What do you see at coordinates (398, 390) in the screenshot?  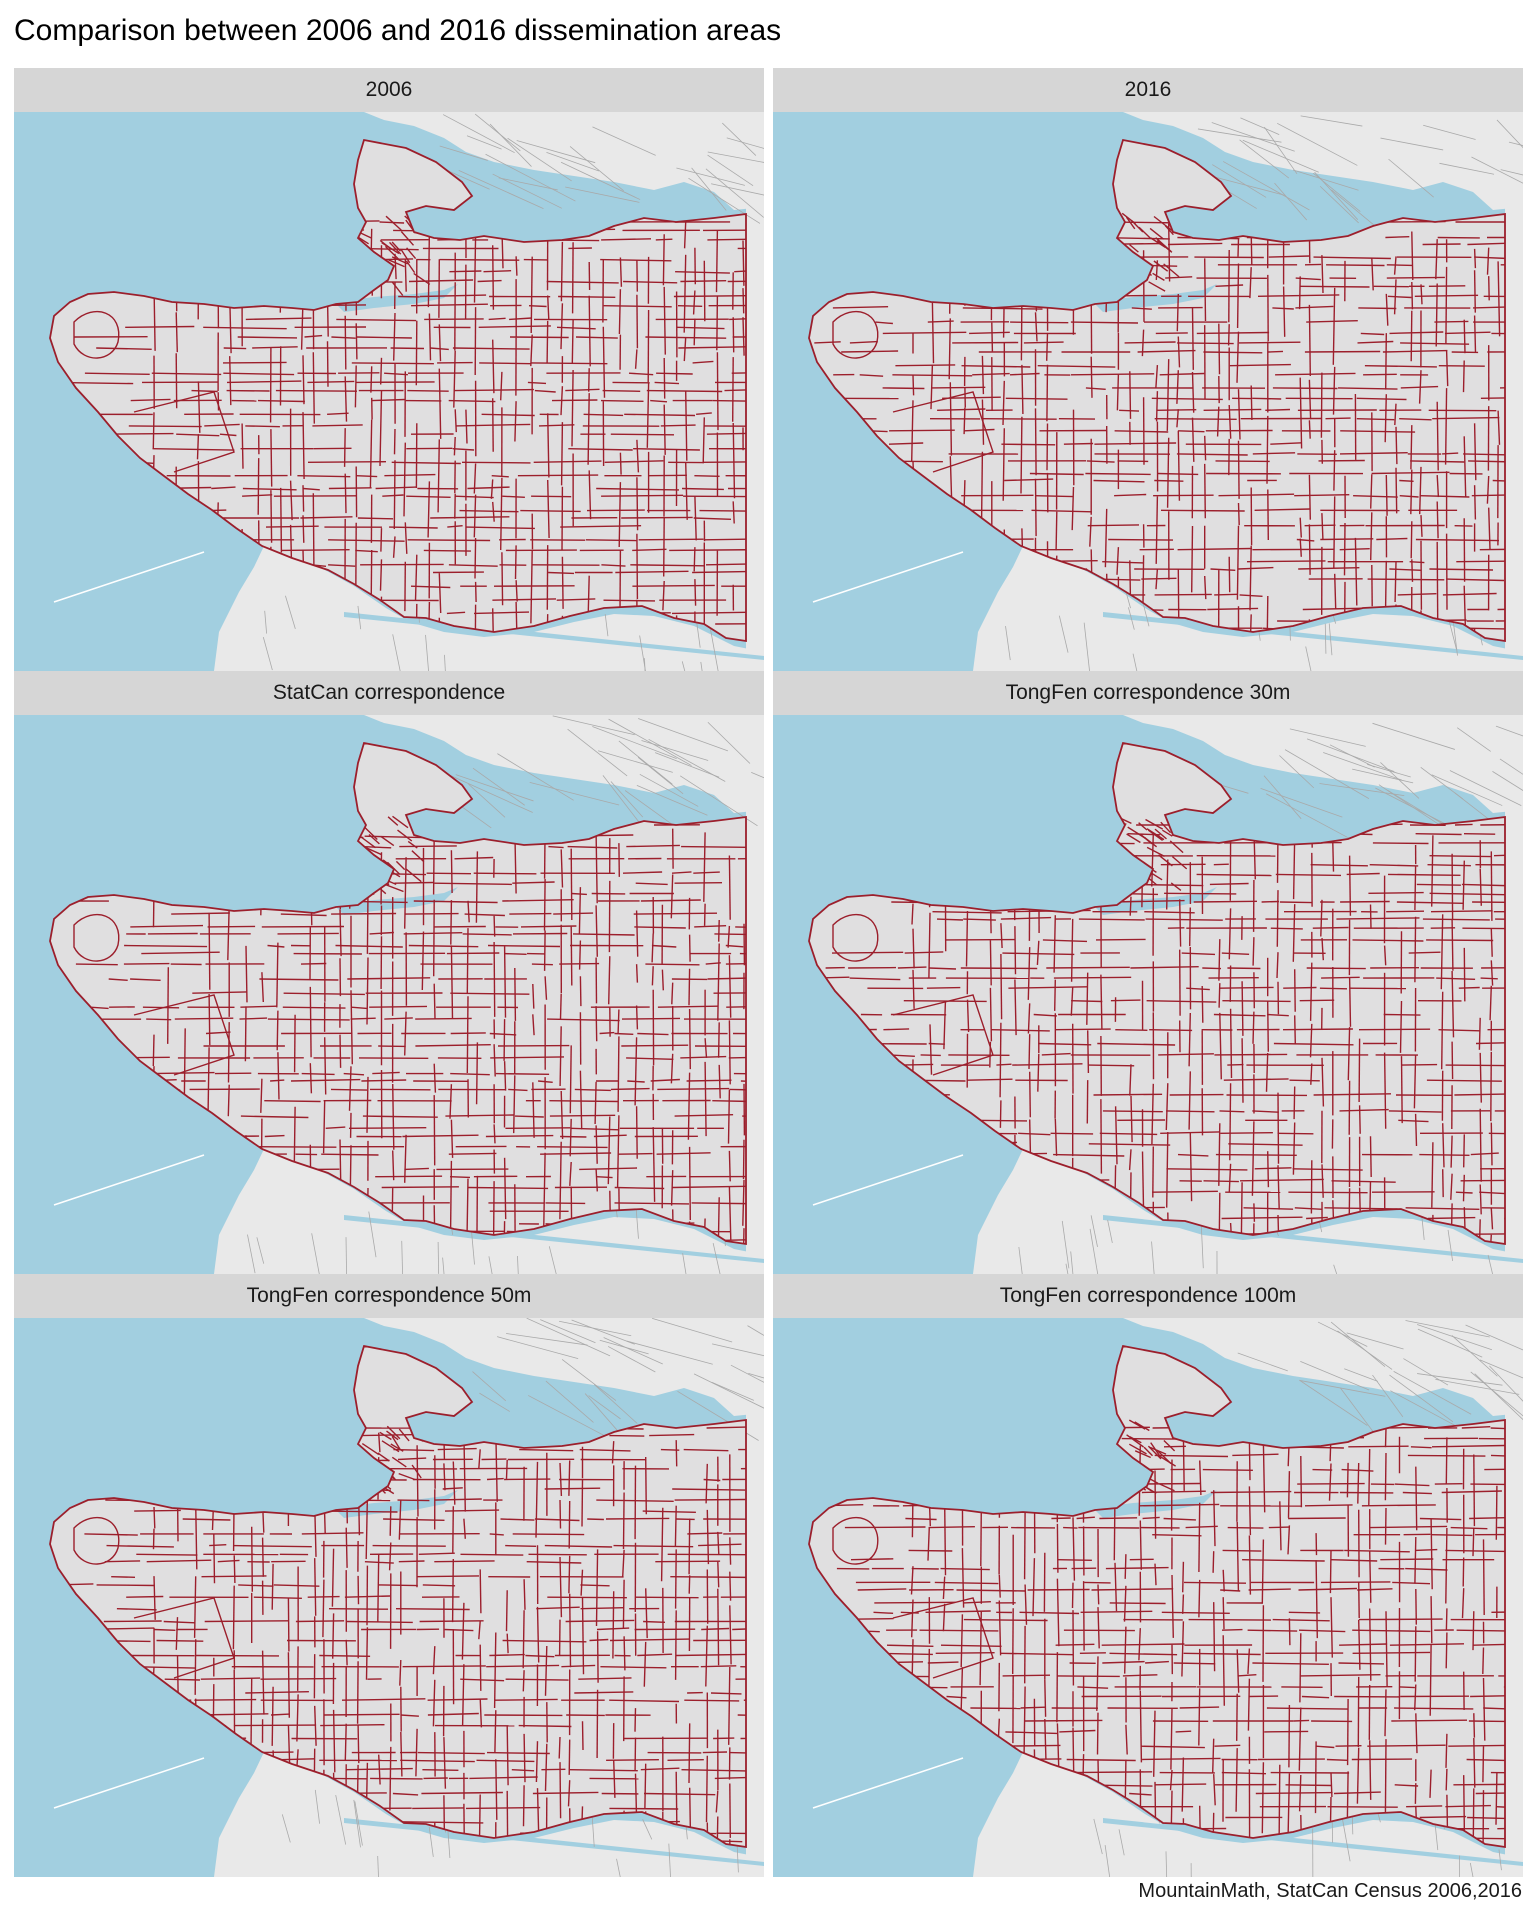 I see `city-outline` at bounding box center [398, 390].